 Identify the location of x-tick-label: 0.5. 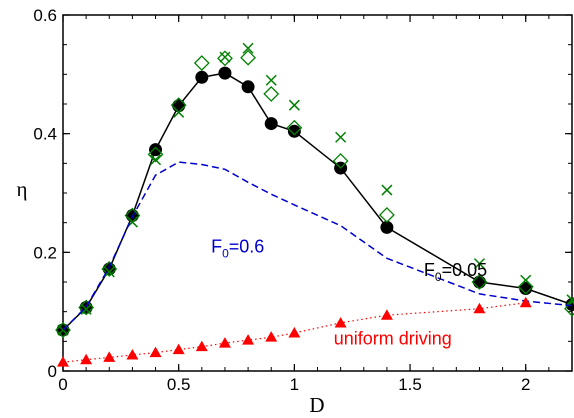
(179, 384).